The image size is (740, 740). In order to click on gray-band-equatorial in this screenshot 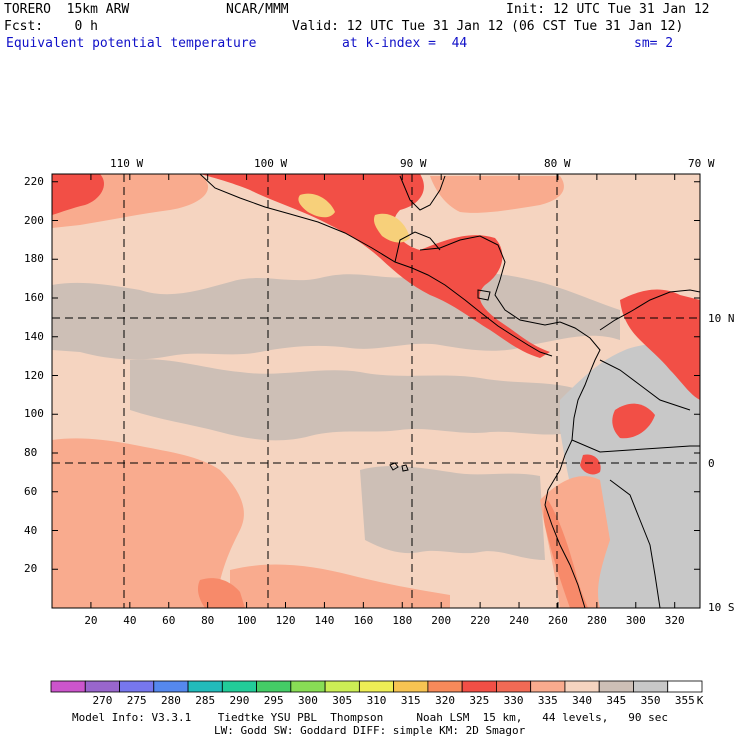, I will do `click(452, 513)`.